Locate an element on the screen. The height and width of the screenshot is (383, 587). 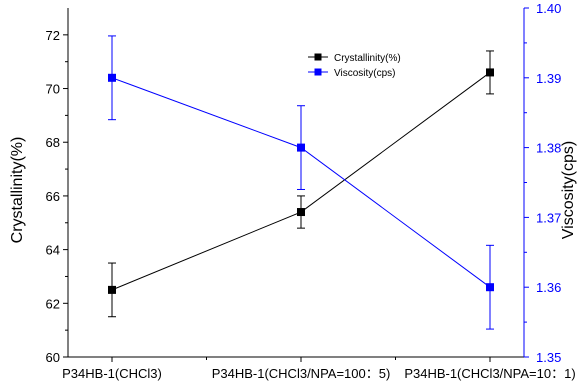
right-y-tick-label: 1.37 is located at coordinates (548, 217).